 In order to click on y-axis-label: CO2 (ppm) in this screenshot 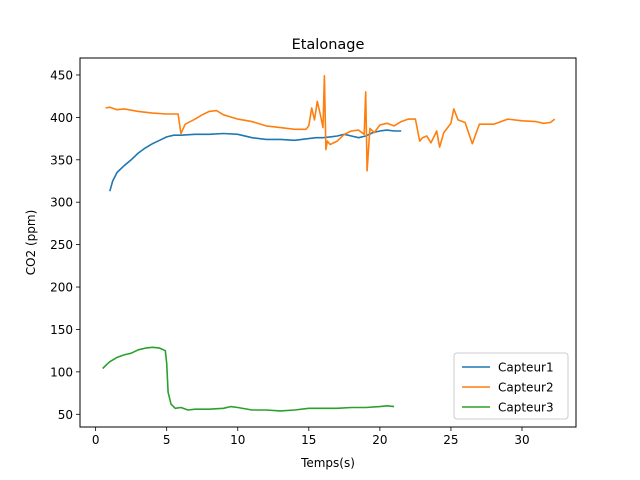, I will do `click(31, 243)`.